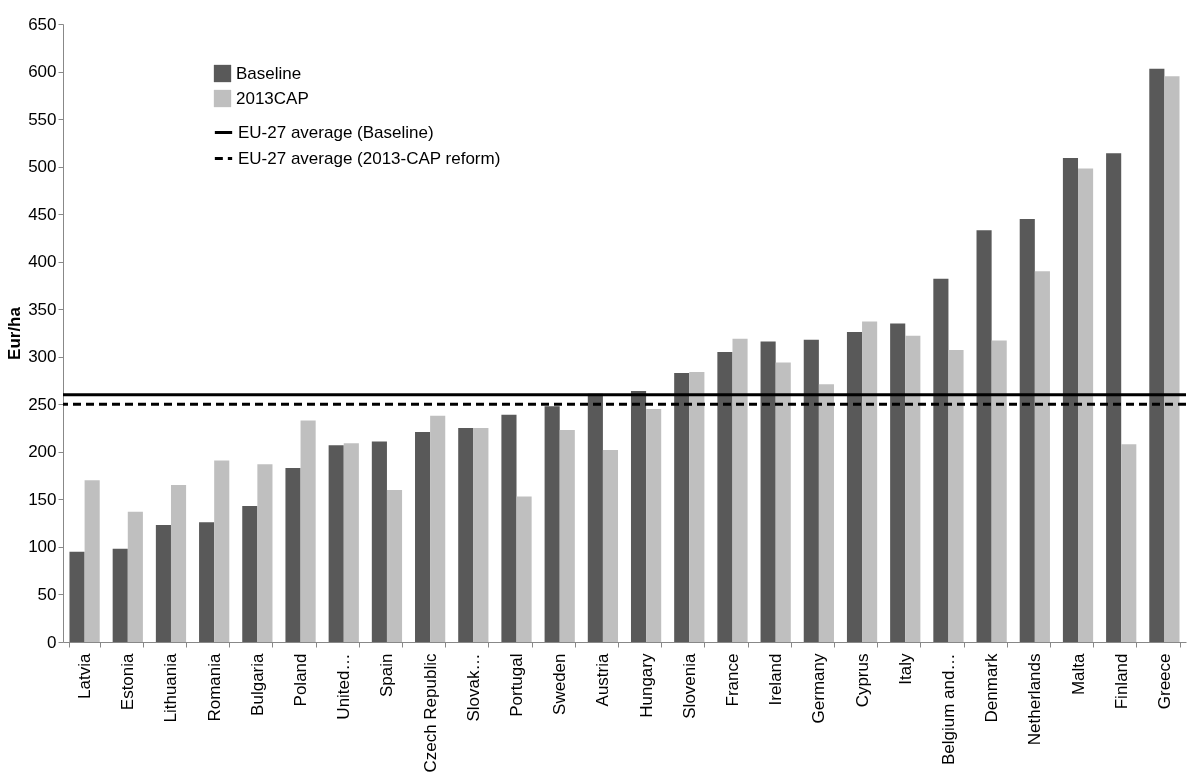  I want to click on y-tick-label: 650, so click(42, 24).